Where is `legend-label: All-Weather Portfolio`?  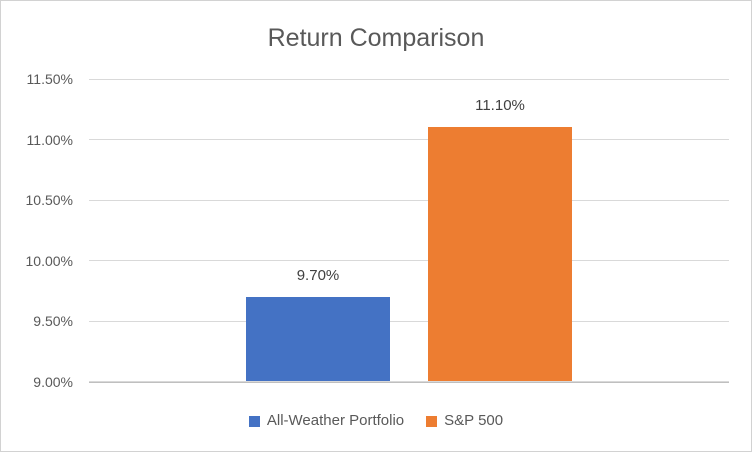 legend-label: All-Weather Portfolio is located at coordinates (335, 420).